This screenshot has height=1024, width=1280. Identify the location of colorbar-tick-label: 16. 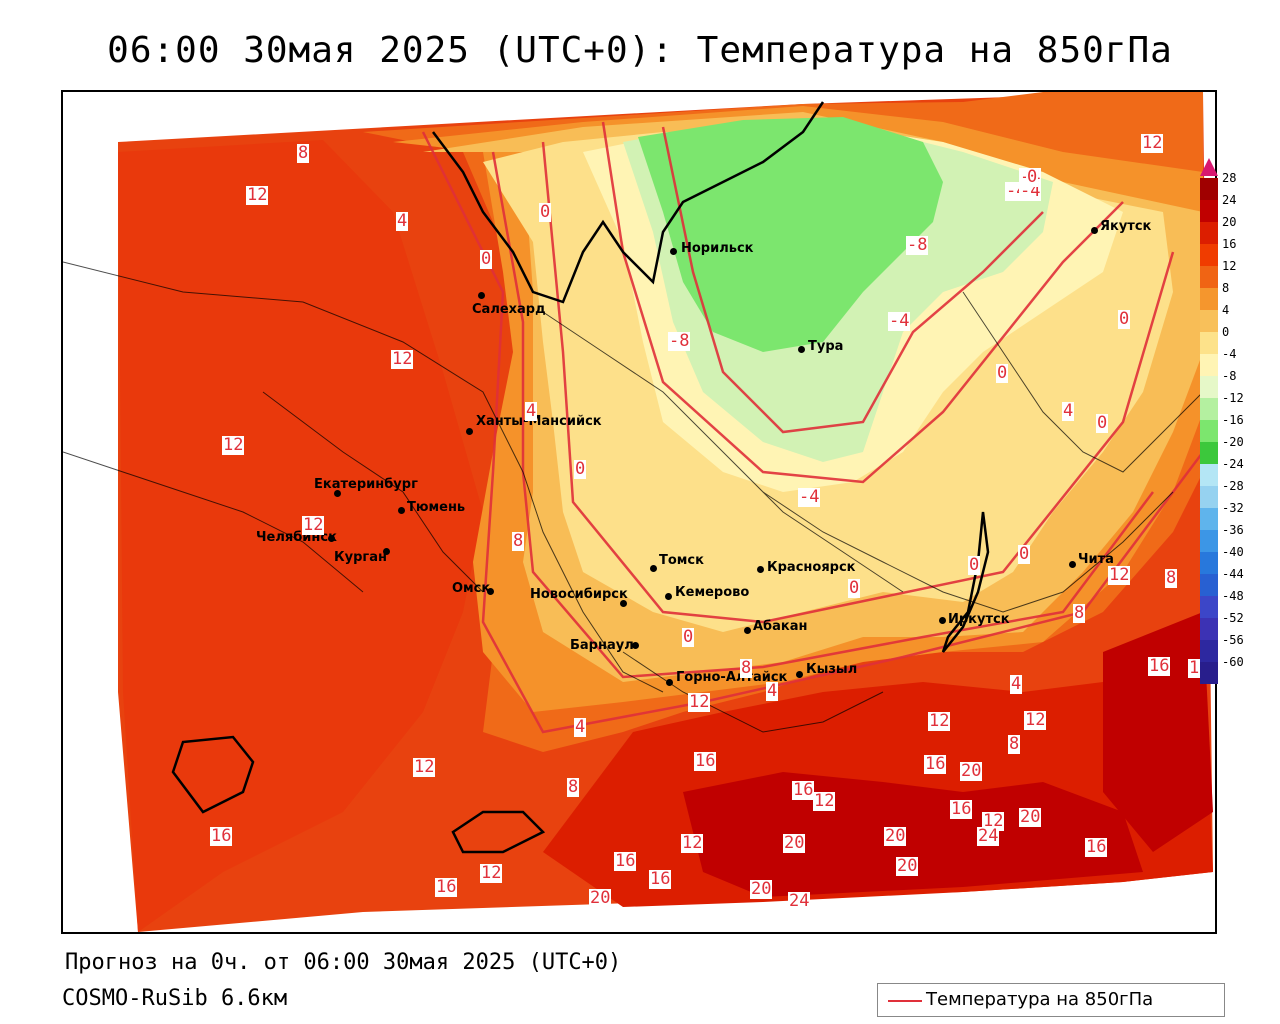
(1229, 244).